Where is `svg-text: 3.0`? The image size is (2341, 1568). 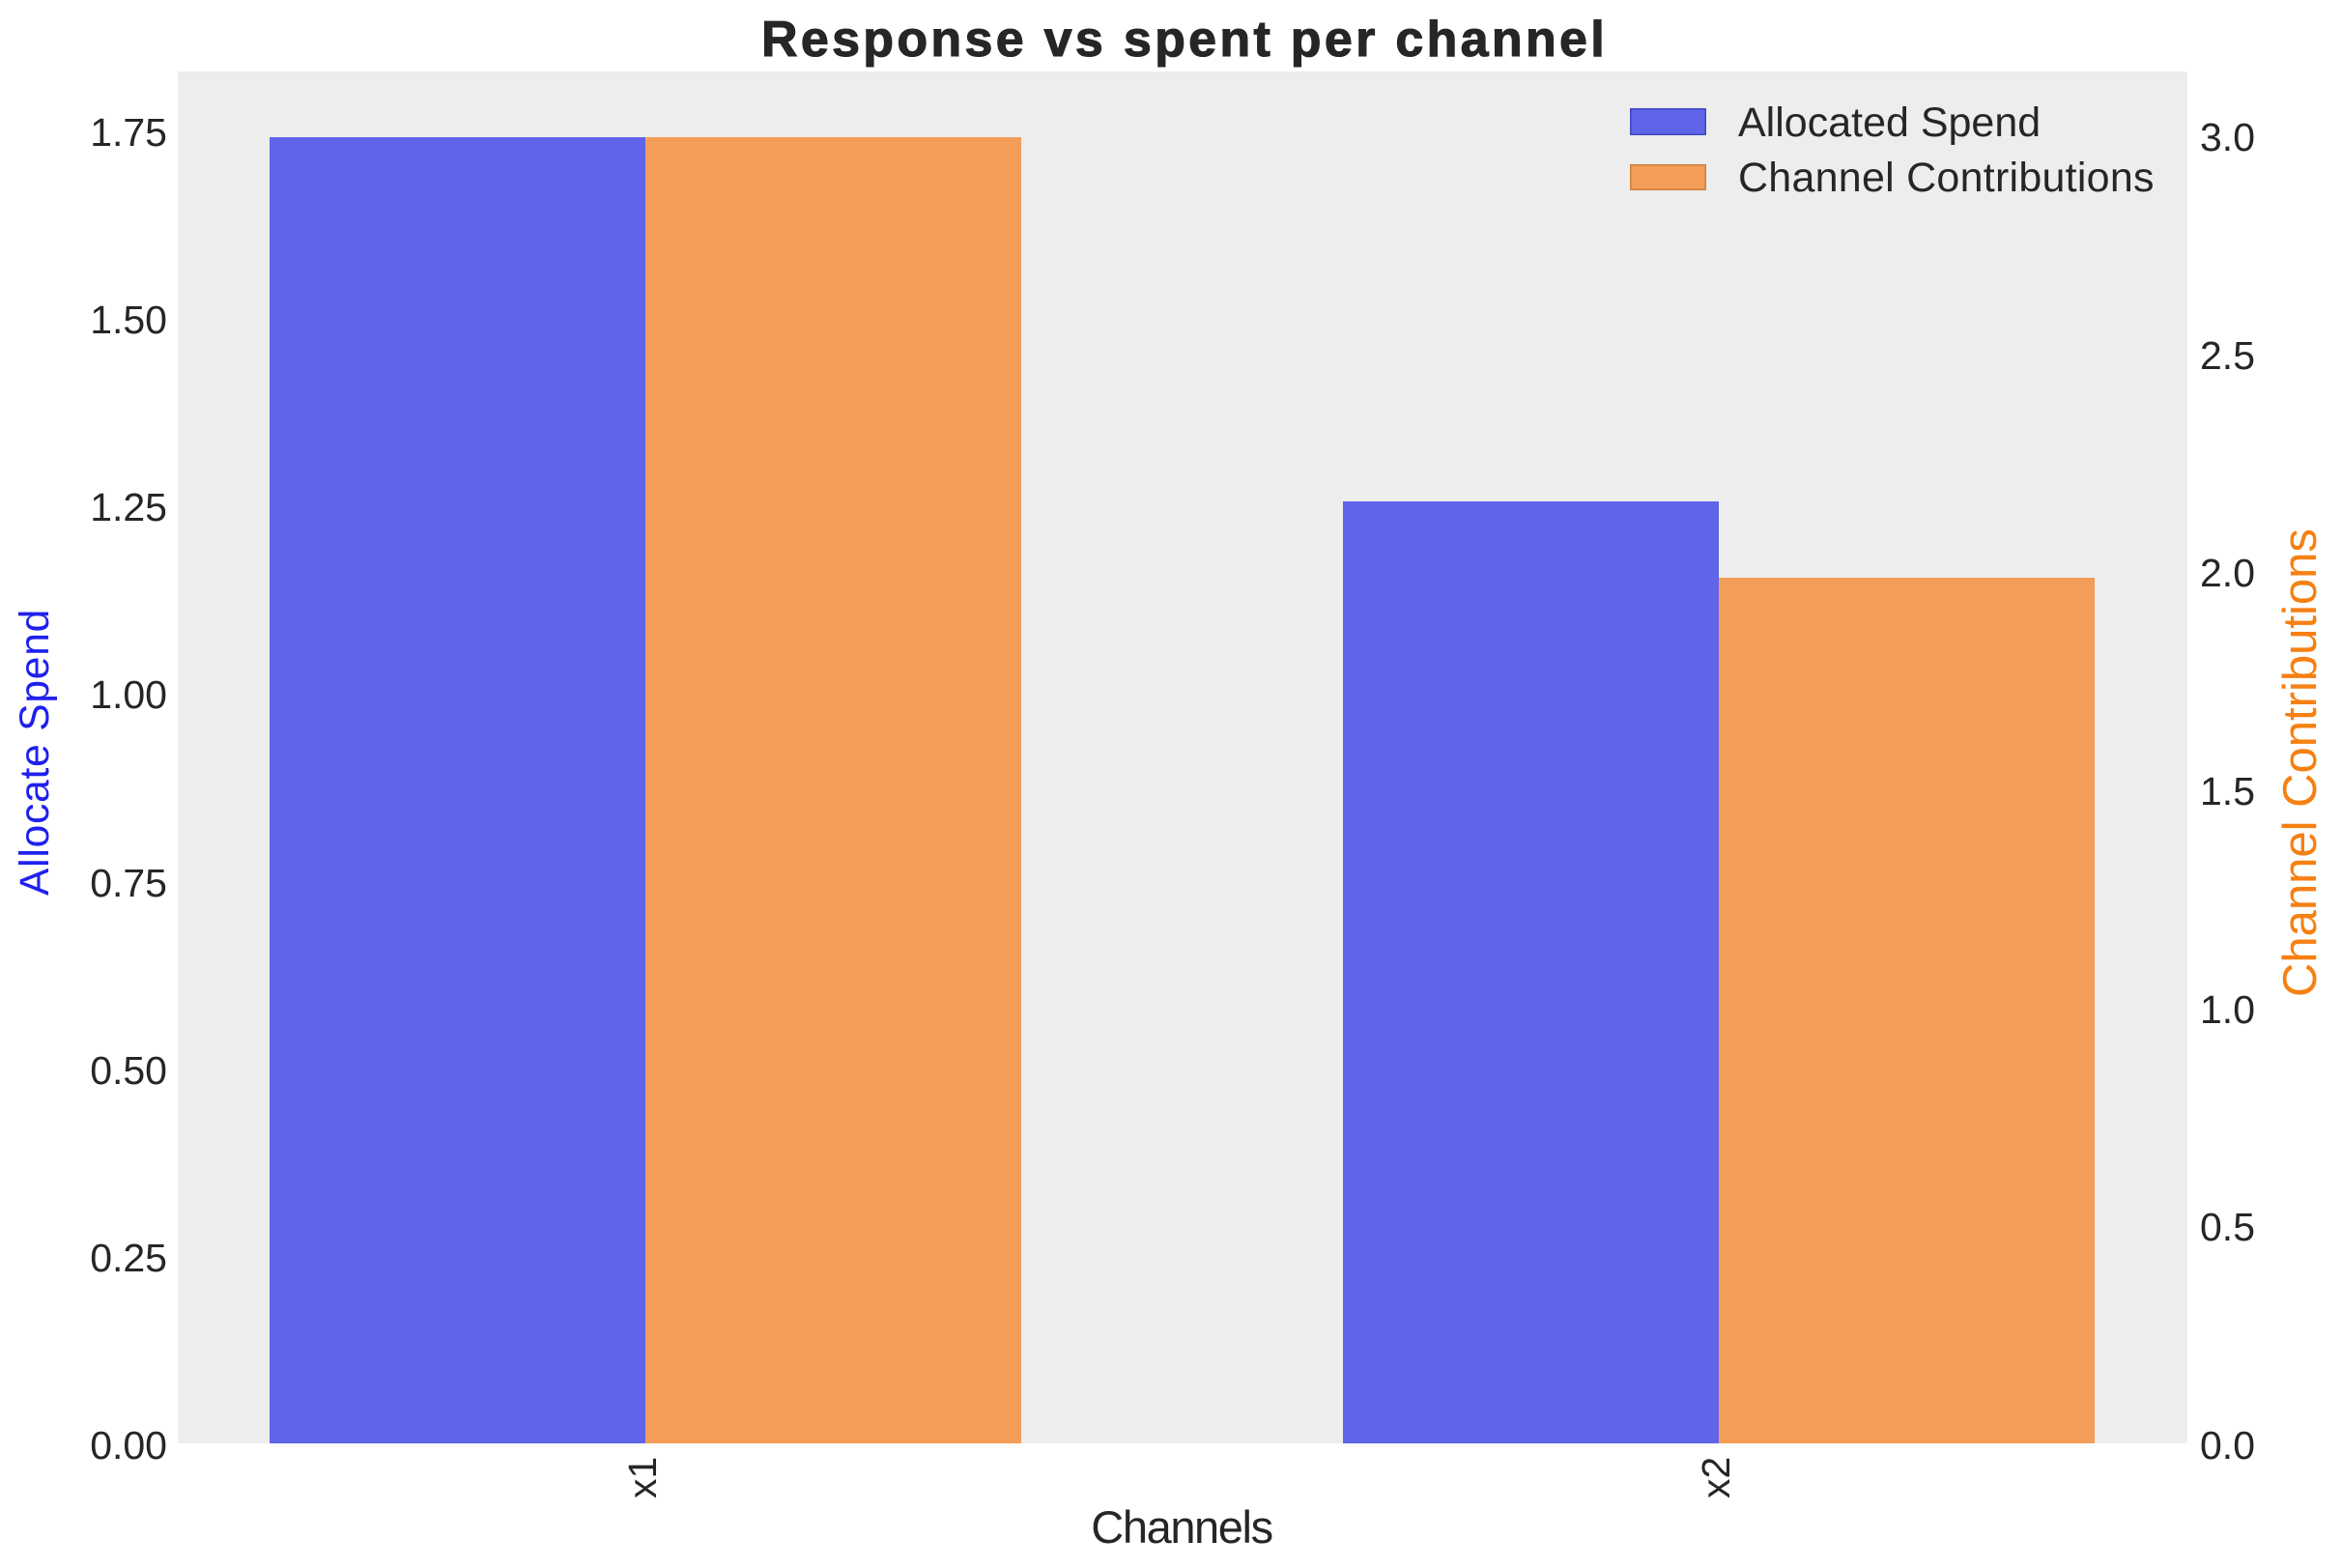
svg-text: 3.0 is located at coordinates (2228, 137).